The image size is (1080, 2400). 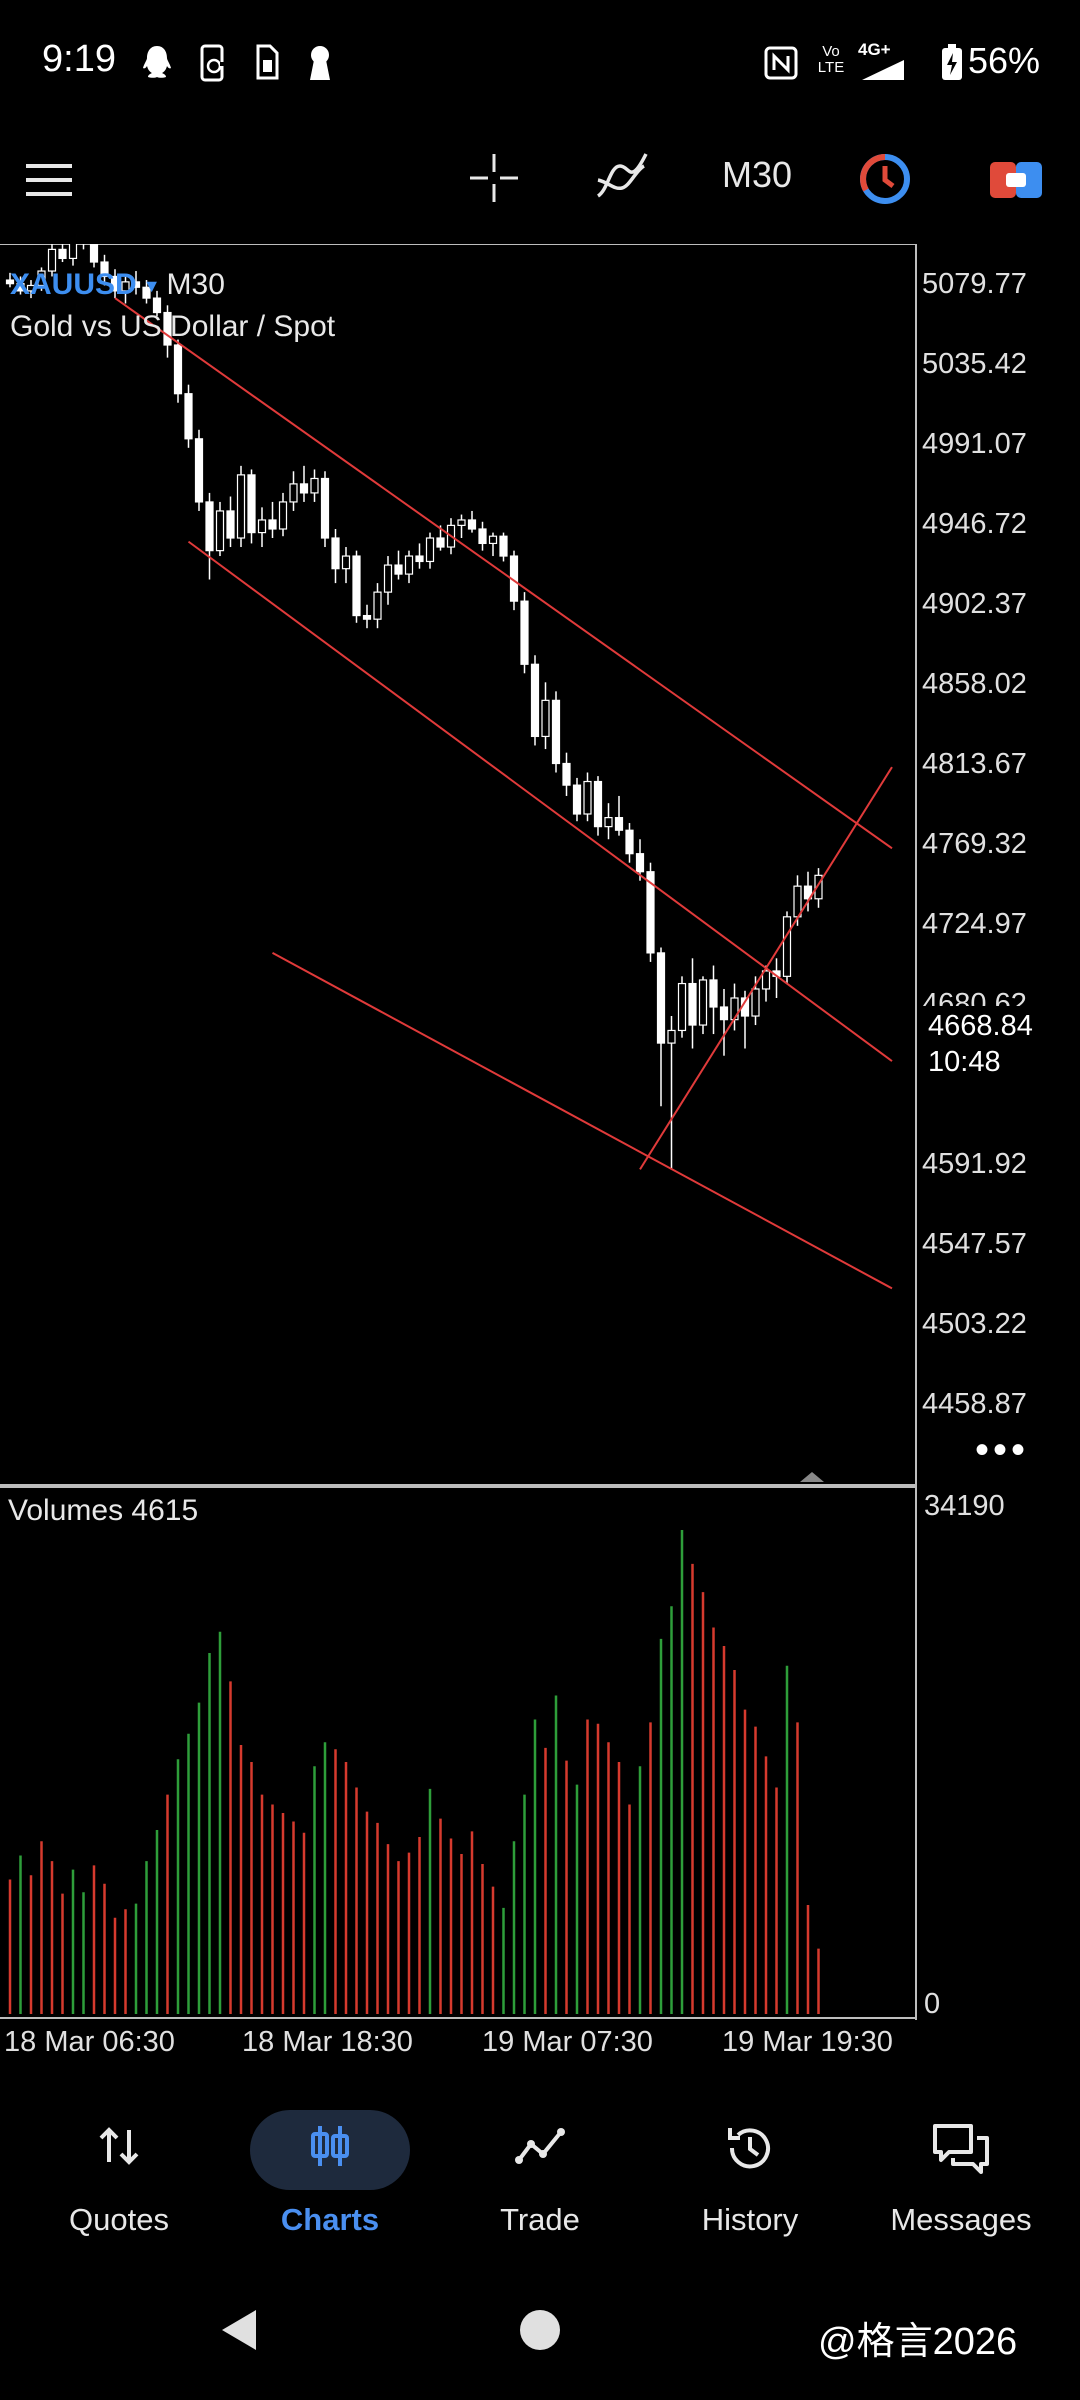 I want to click on keyhole-icon, so click(x=320, y=65).